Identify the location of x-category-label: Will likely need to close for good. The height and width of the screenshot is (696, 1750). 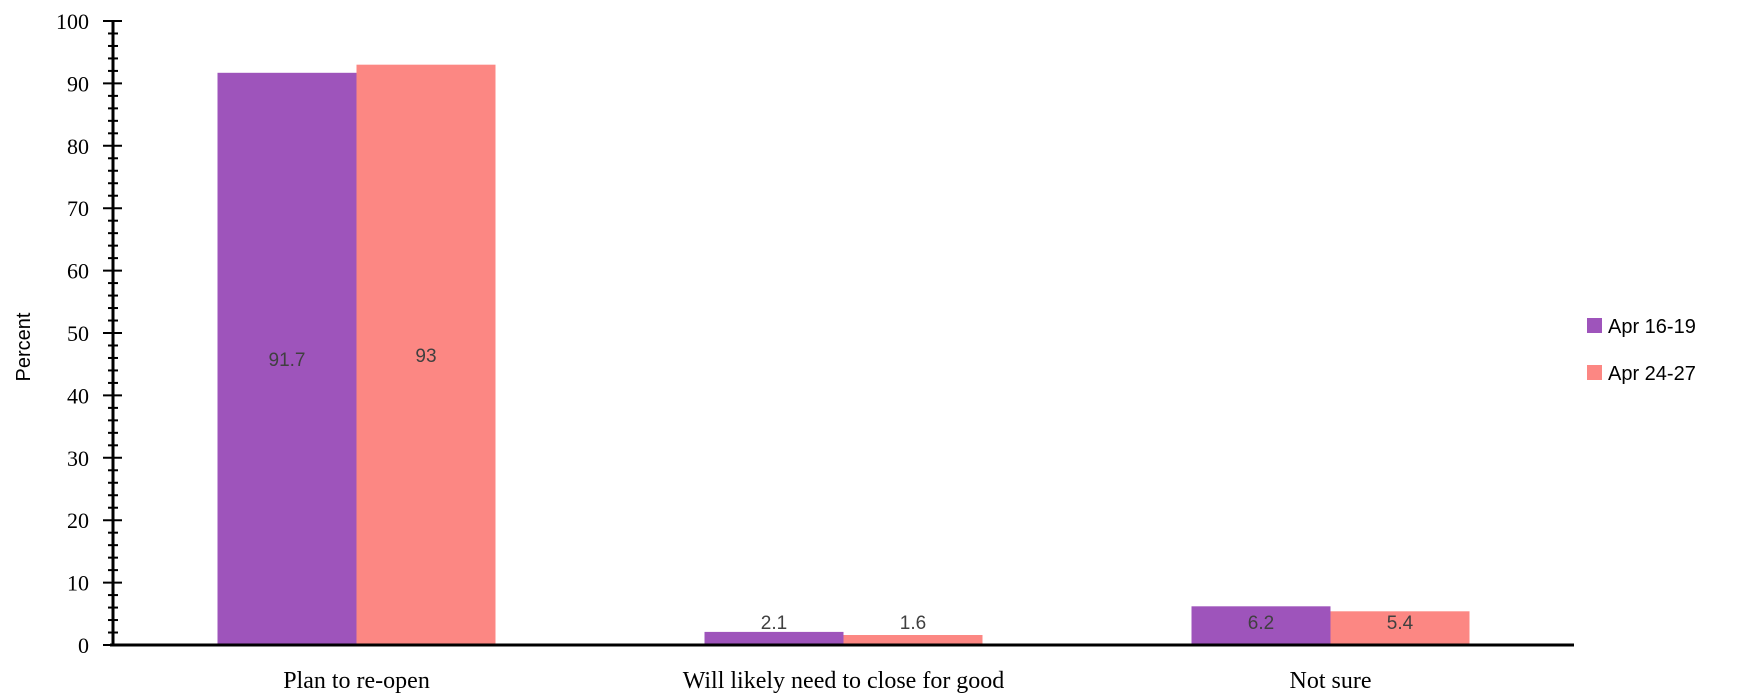
(844, 681).